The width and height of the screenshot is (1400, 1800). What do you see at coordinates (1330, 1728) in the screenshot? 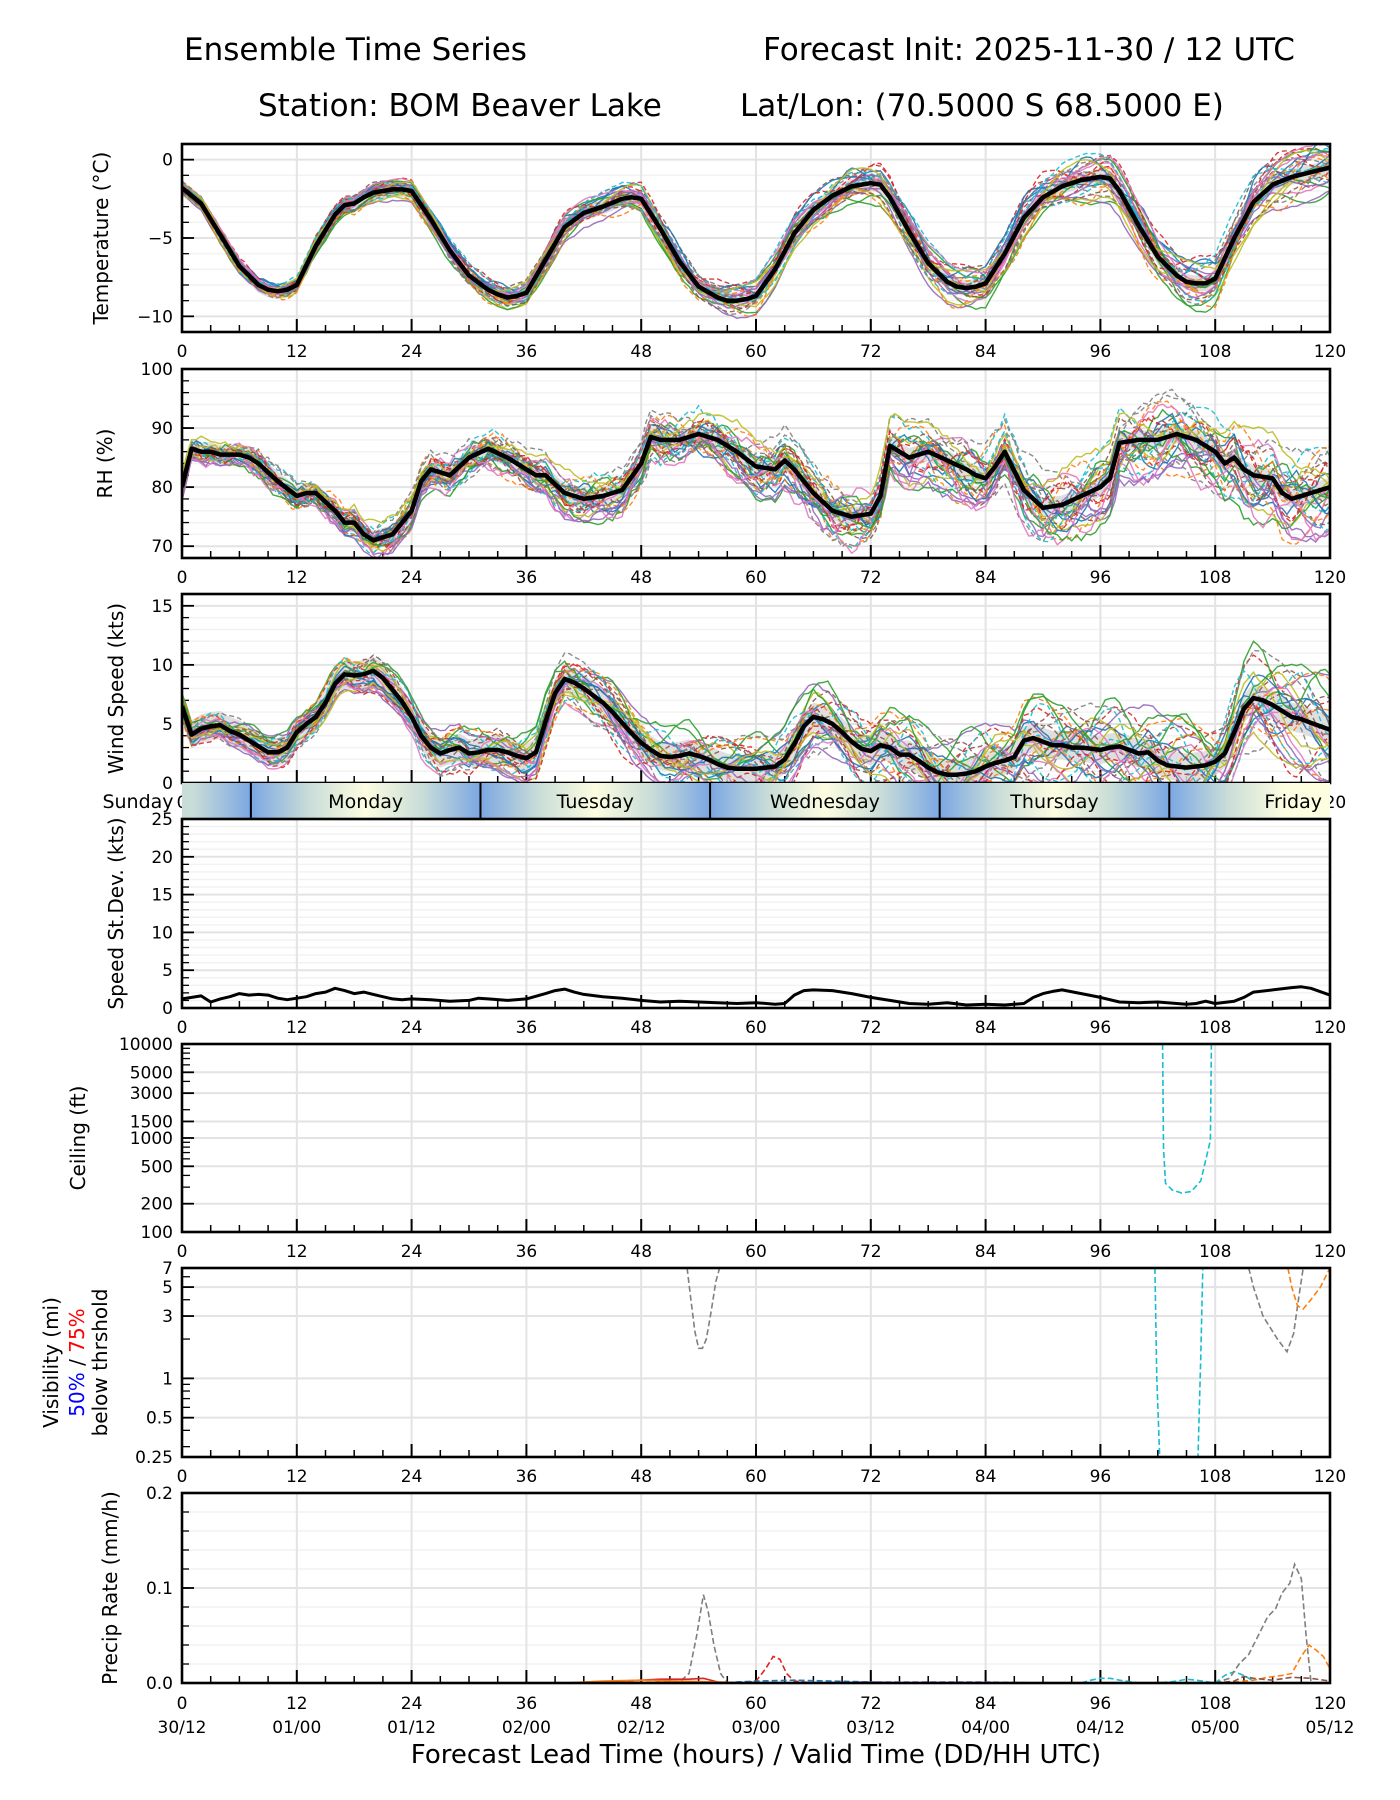
I see `xtick-date-label: 05/12` at bounding box center [1330, 1728].